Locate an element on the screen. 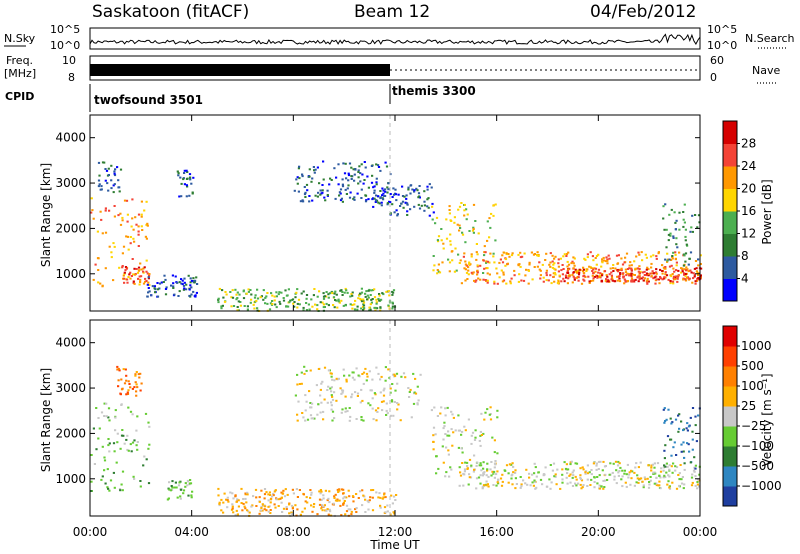 The image size is (800, 554). power-ytick-label-1: 2000 is located at coordinates (70, 228).